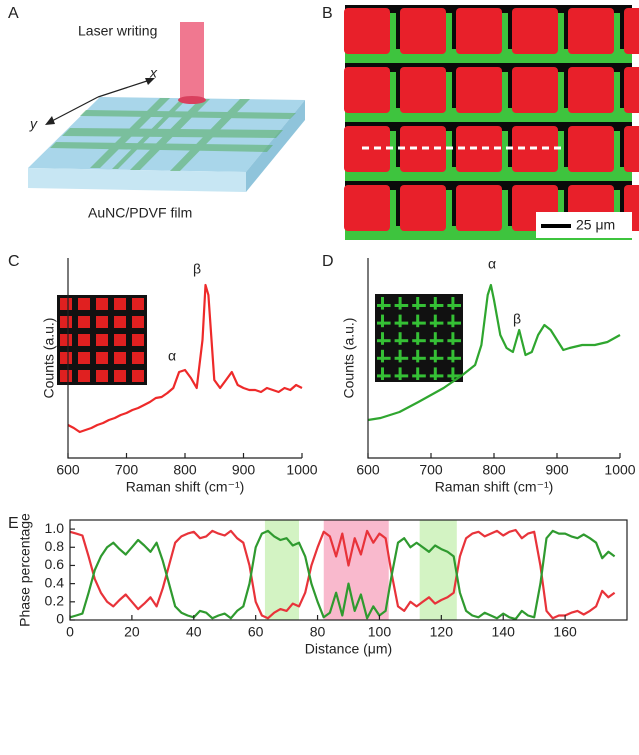 The height and width of the screenshot is (755, 639). Describe the element at coordinates (197, 269) in the screenshot. I see `peak-label: β` at that location.